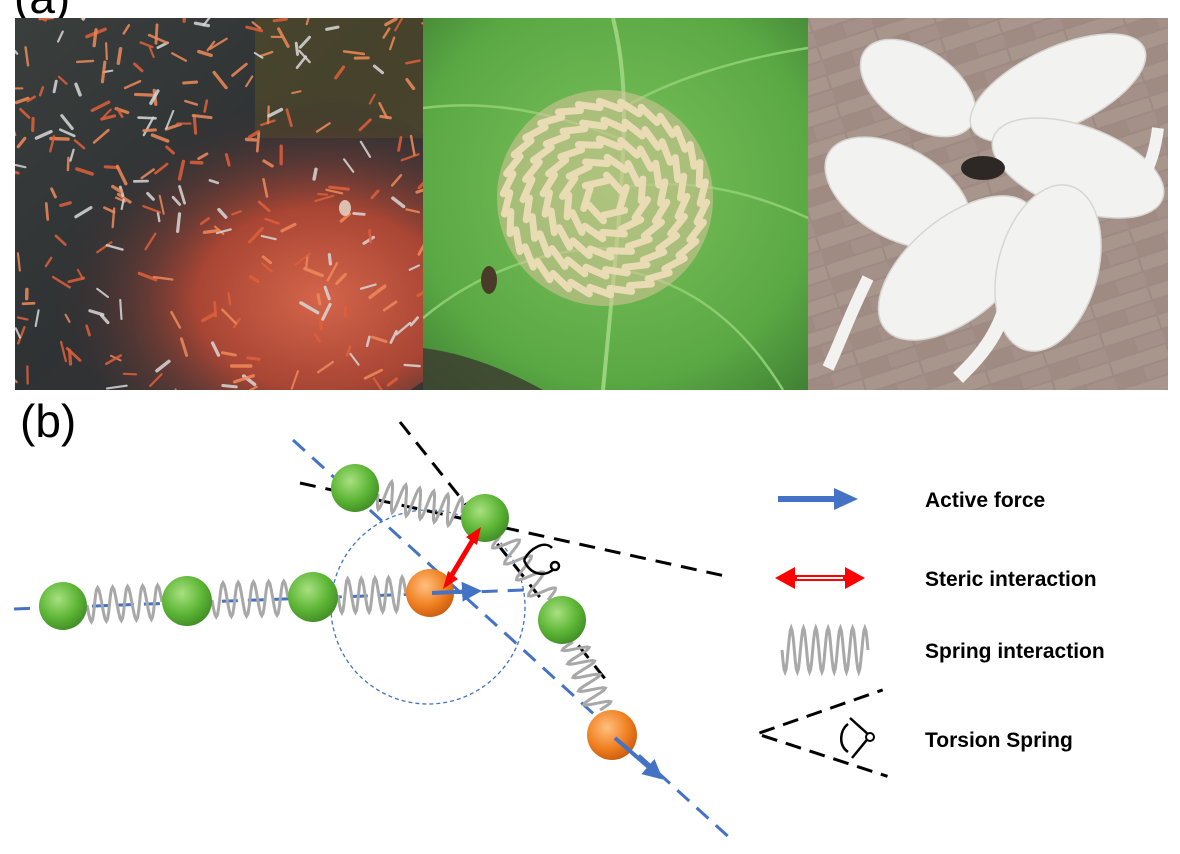  What do you see at coordinates (462, 558) in the screenshot?
I see `steric-interaction-arrow` at bounding box center [462, 558].